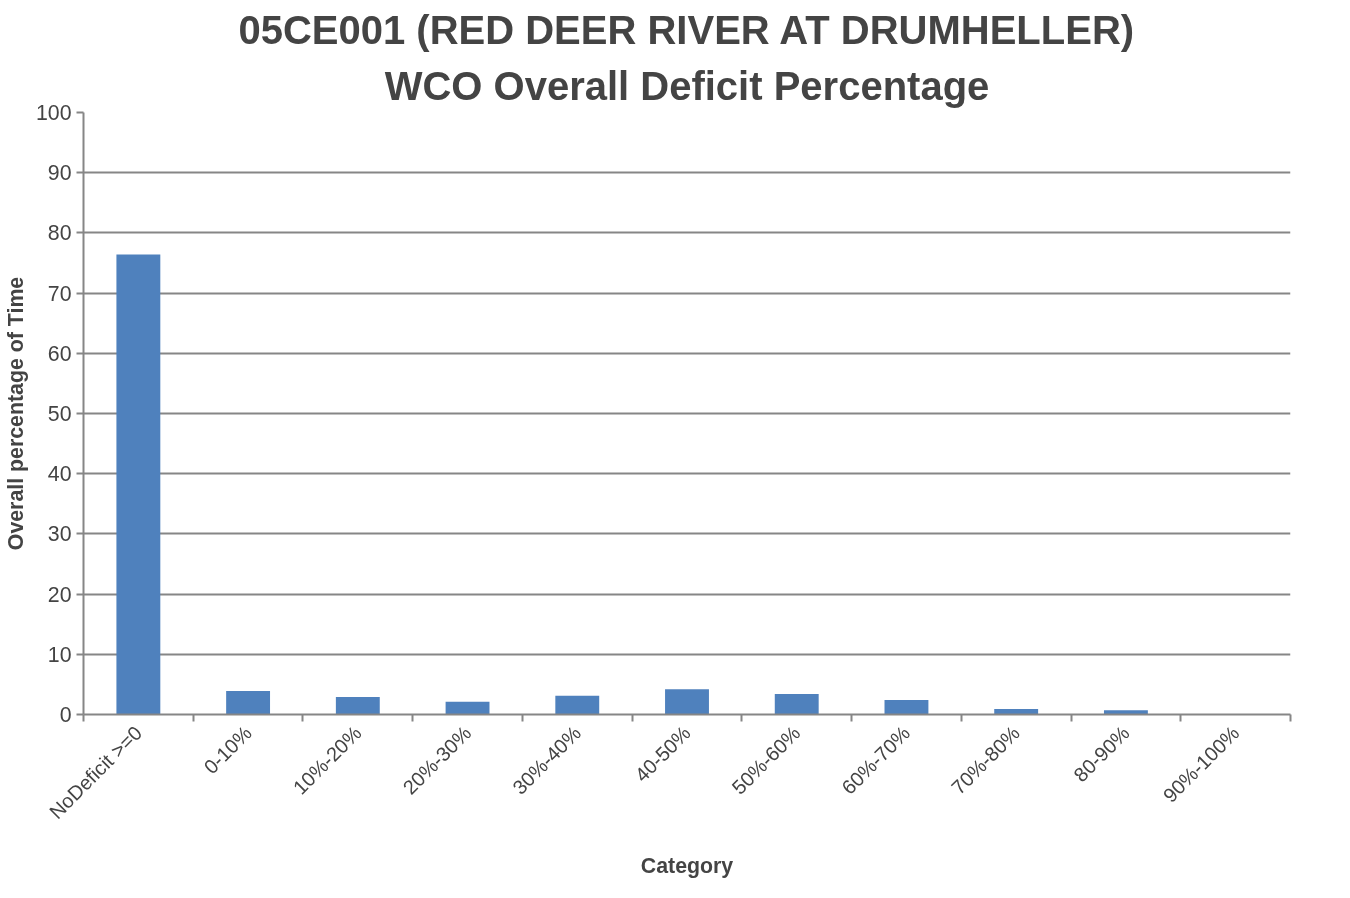  What do you see at coordinates (65, 715) in the screenshot?
I see `y-tick-label: 0` at bounding box center [65, 715].